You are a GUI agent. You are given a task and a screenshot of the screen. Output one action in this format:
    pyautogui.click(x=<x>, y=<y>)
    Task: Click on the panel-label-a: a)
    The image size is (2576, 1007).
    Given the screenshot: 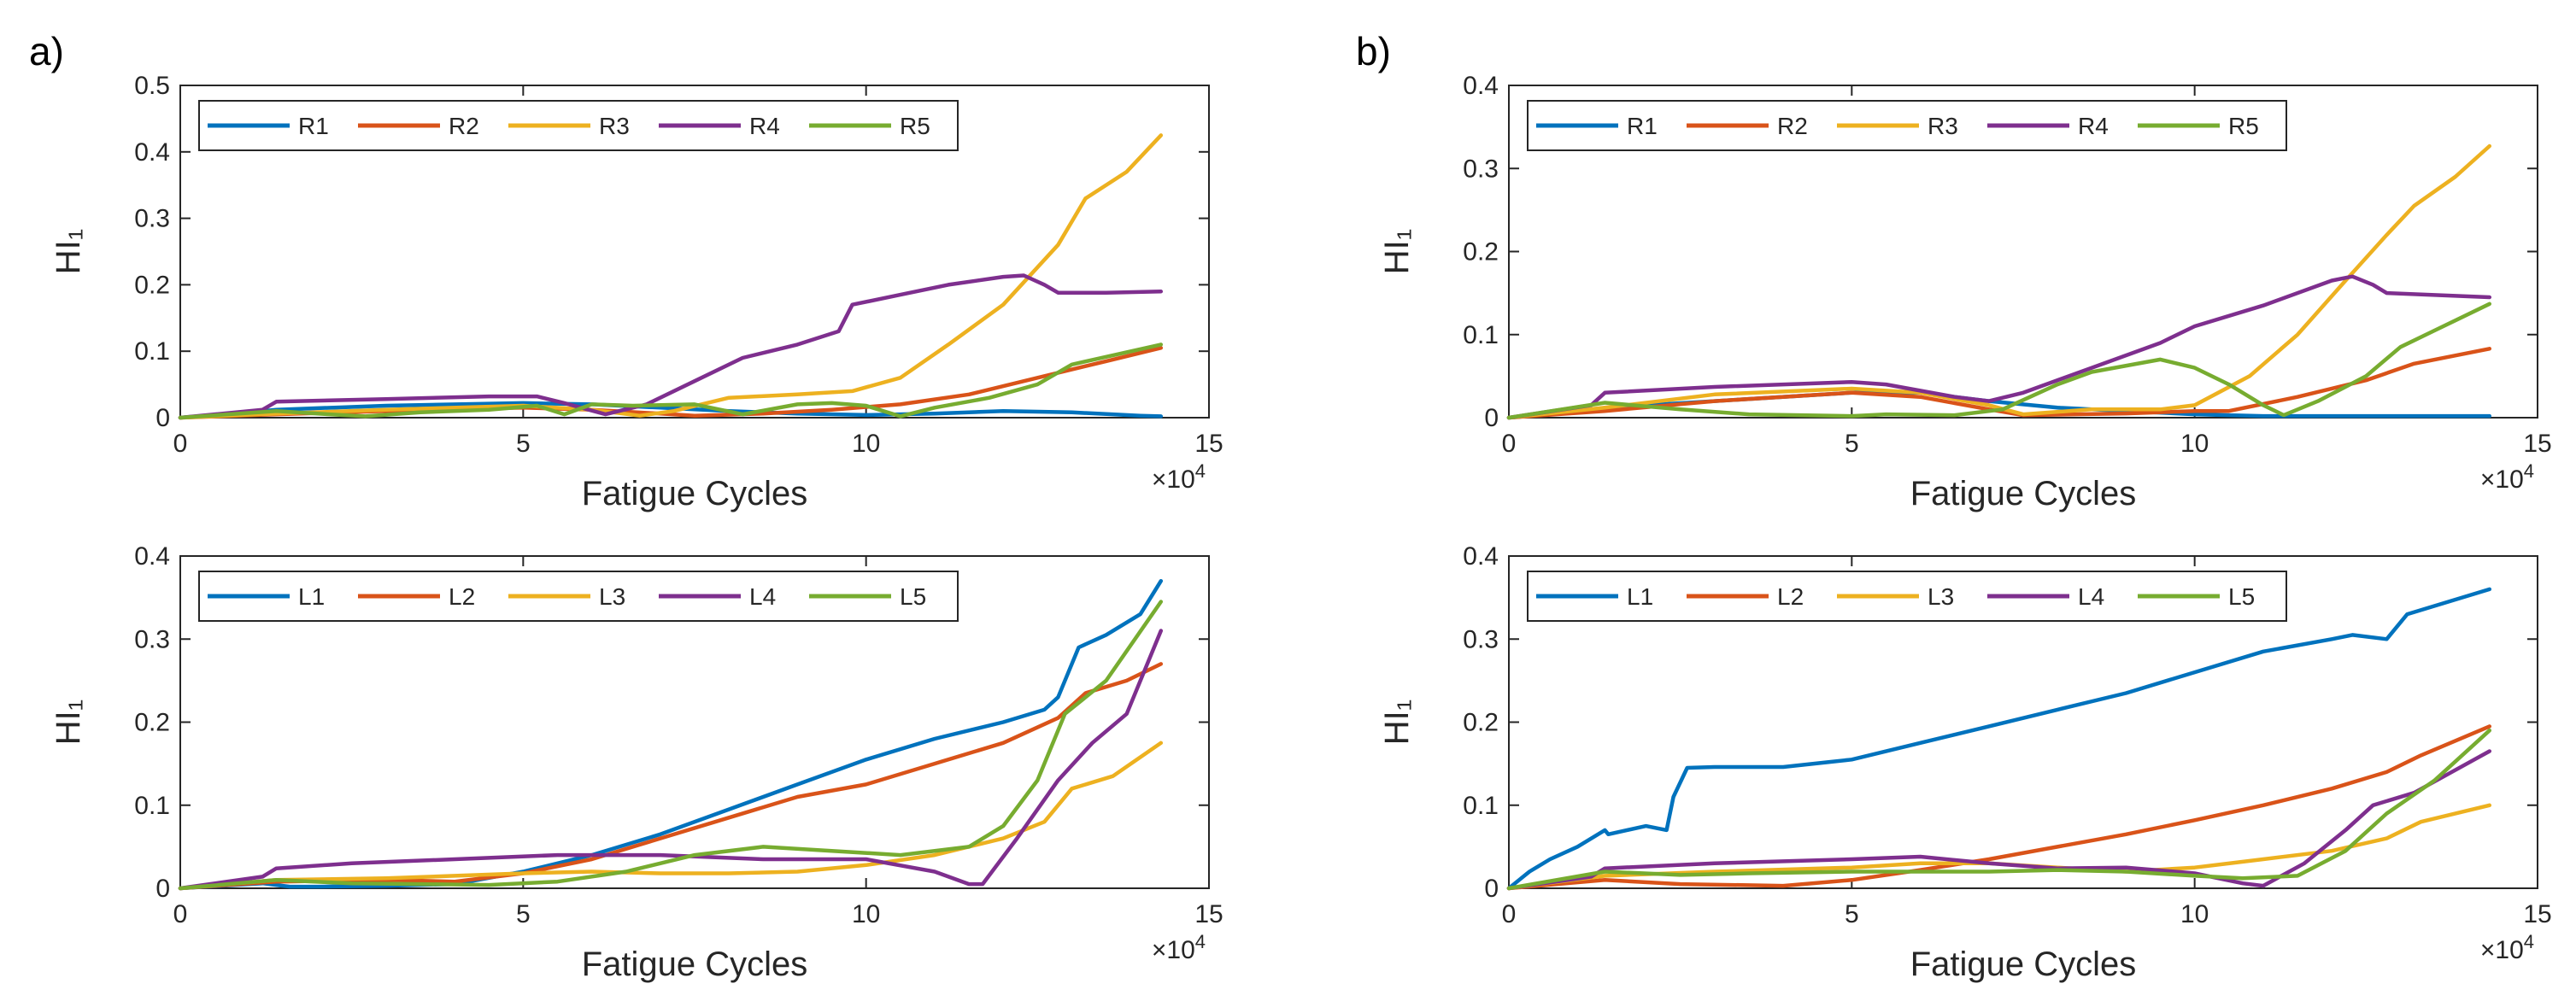 What is the action you would take?
    pyautogui.click(x=46, y=51)
    